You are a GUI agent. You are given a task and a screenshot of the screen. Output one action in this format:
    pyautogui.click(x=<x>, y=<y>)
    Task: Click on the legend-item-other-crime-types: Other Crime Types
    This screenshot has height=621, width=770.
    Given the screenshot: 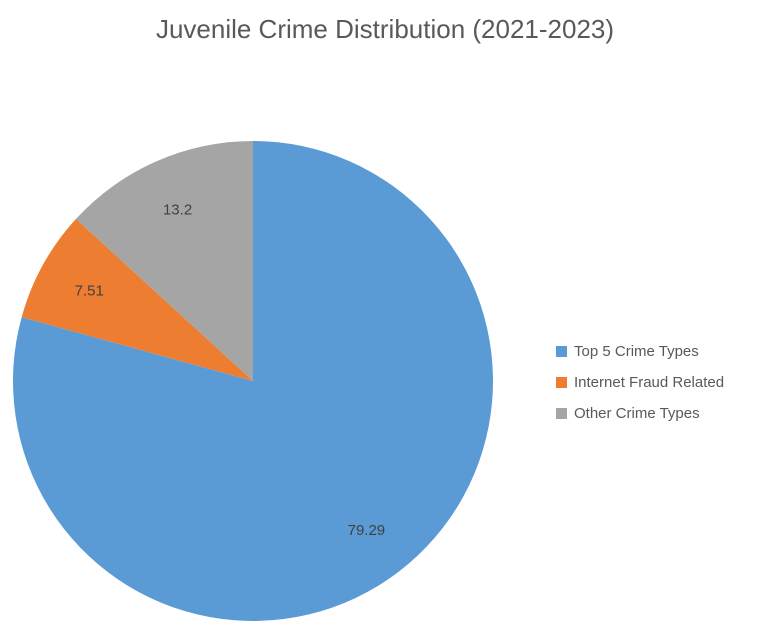 What is the action you would take?
    pyautogui.click(x=640, y=413)
    